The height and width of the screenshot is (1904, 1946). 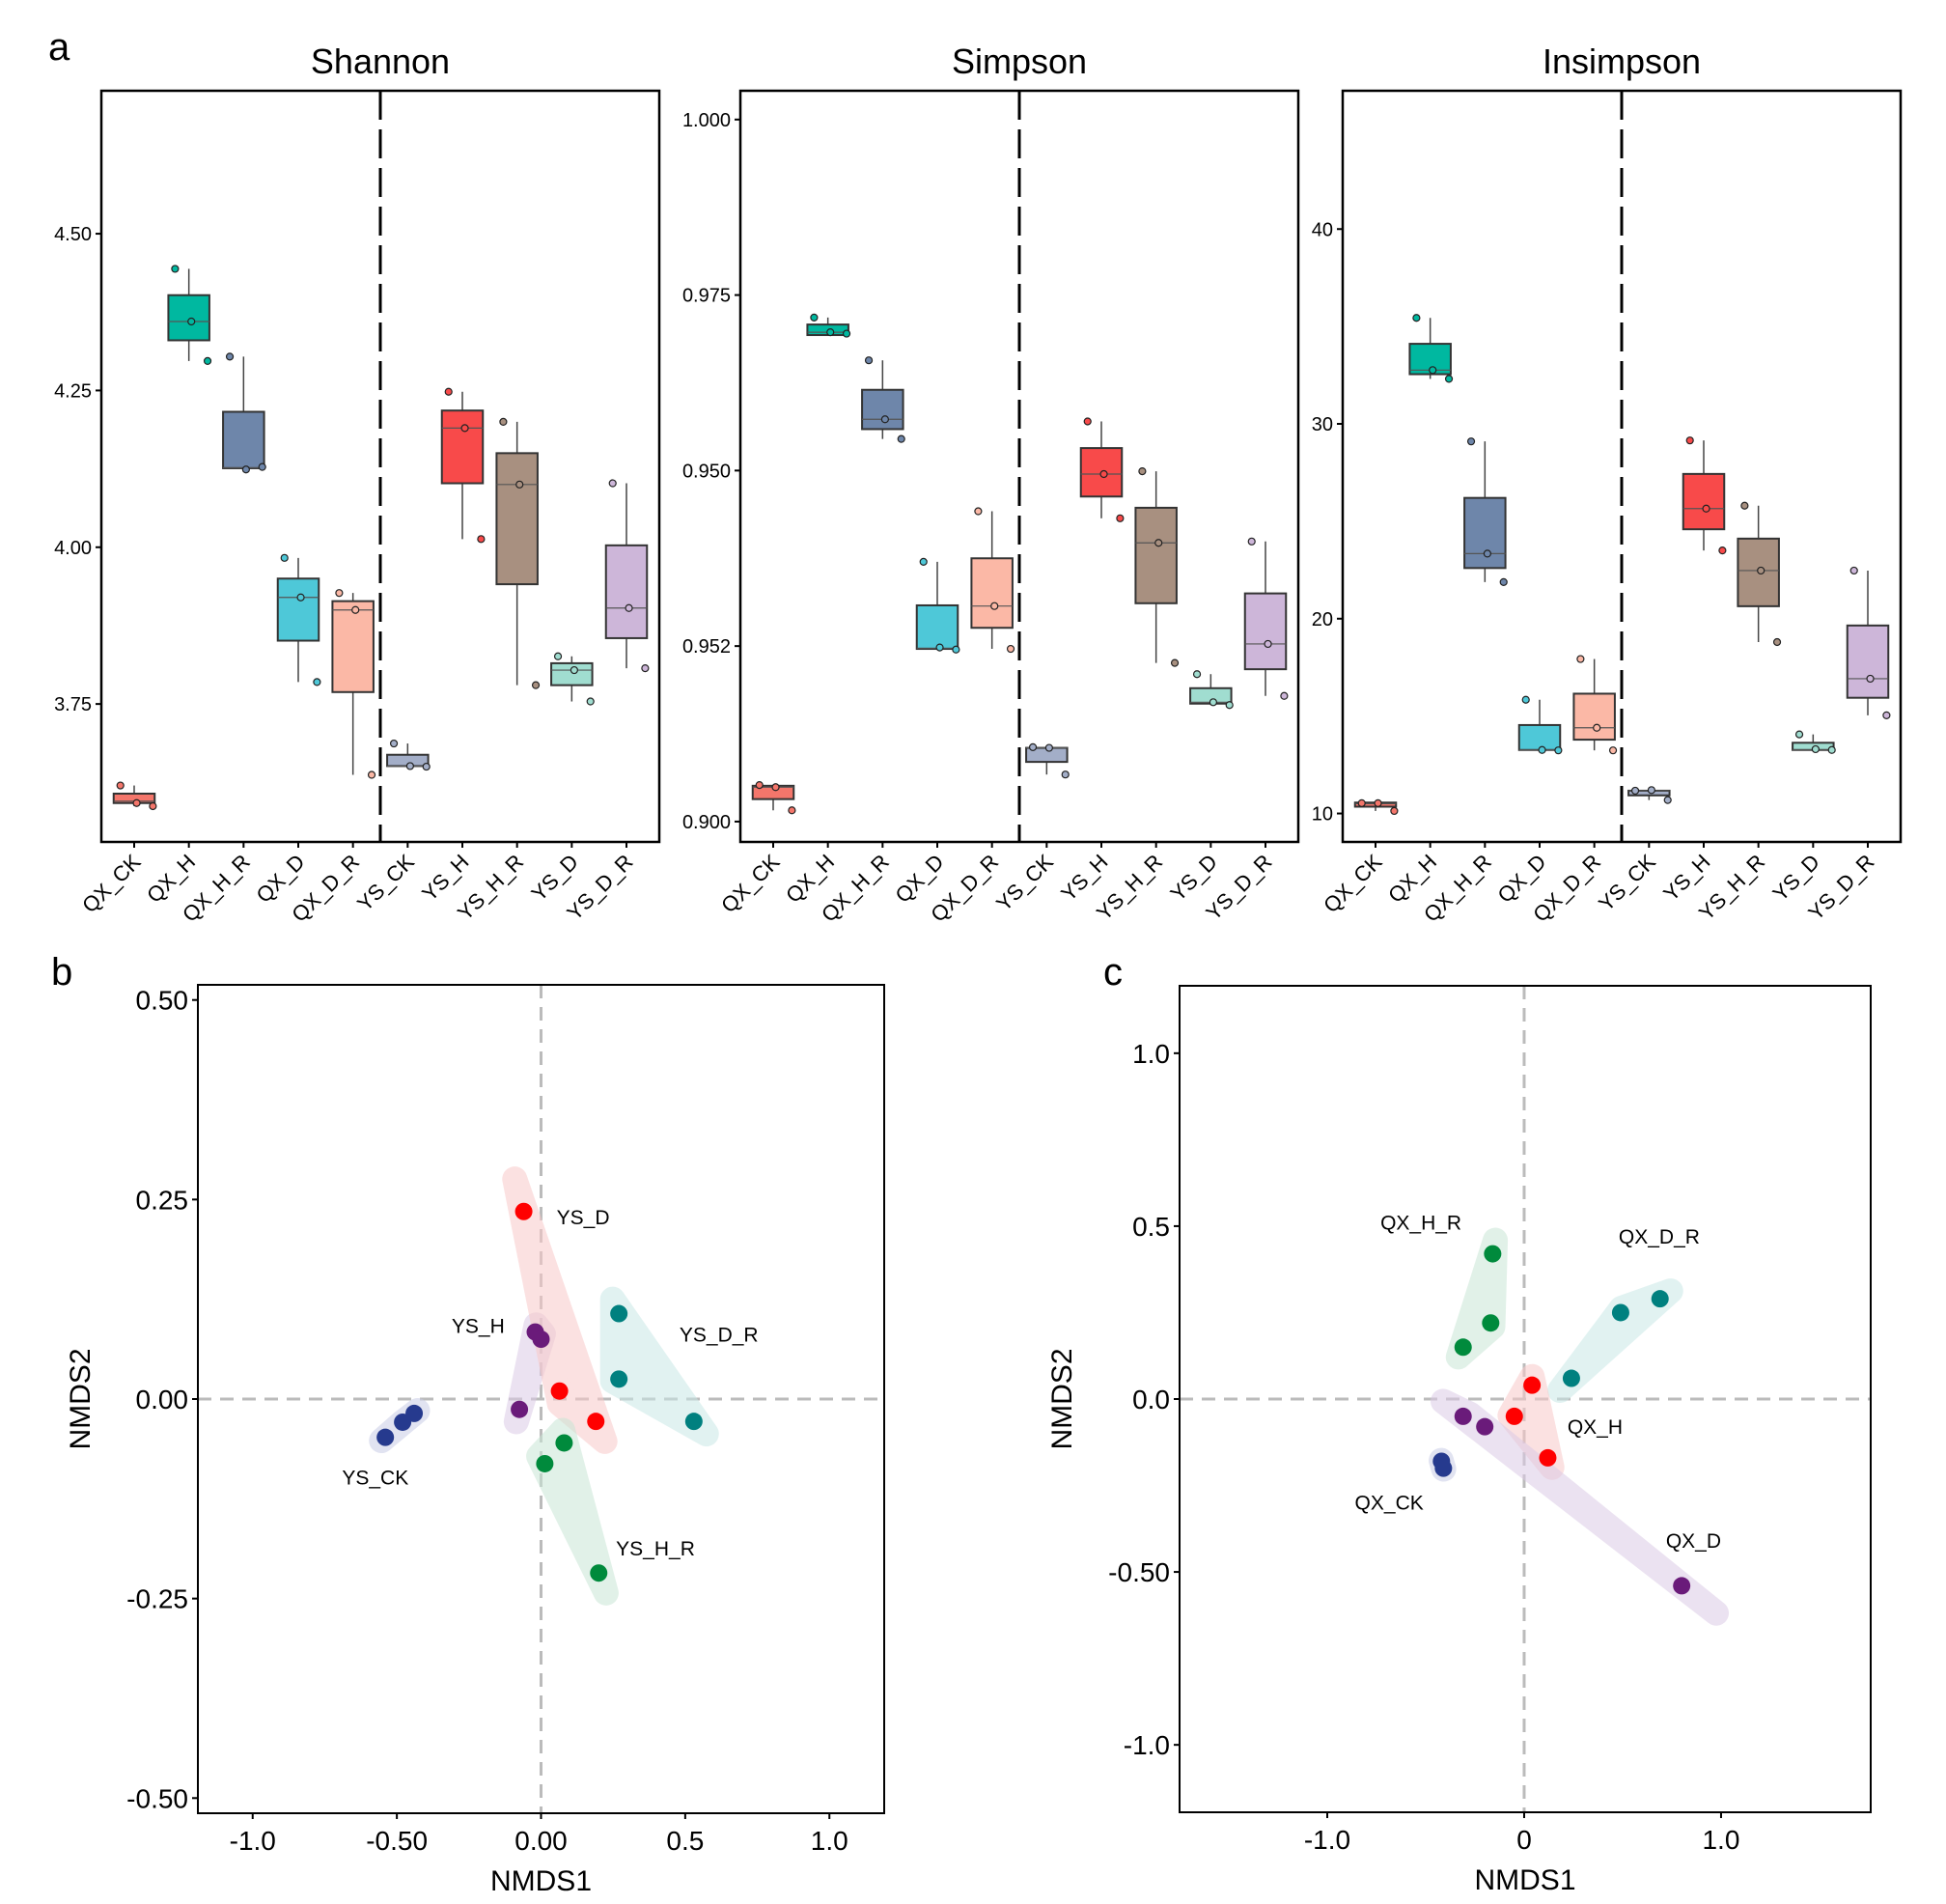 What do you see at coordinates (1524, 1840) in the screenshot?
I see `x-tick-label: 0` at bounding box center [1524, 1840].